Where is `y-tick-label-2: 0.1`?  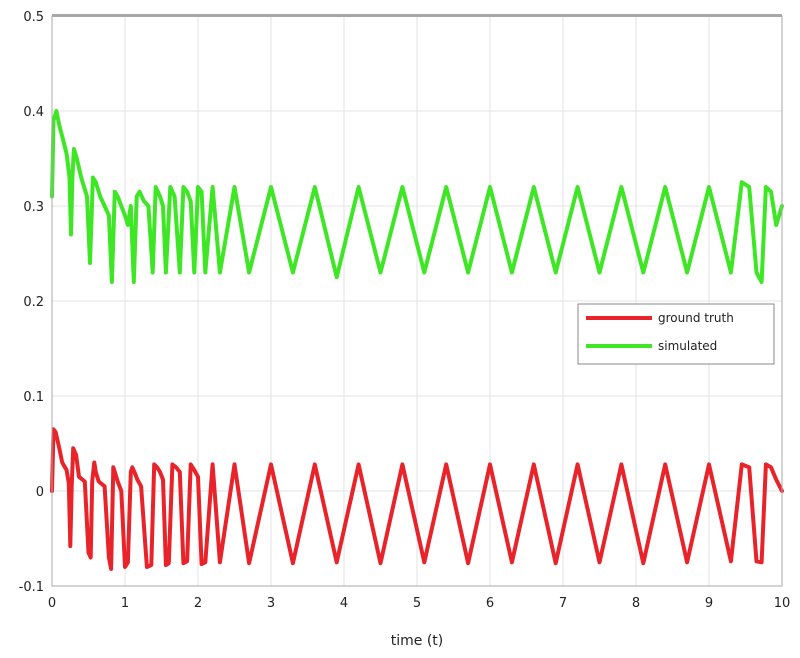 y-tick-label-2: 0.1 is located at coordinates (33, 397).